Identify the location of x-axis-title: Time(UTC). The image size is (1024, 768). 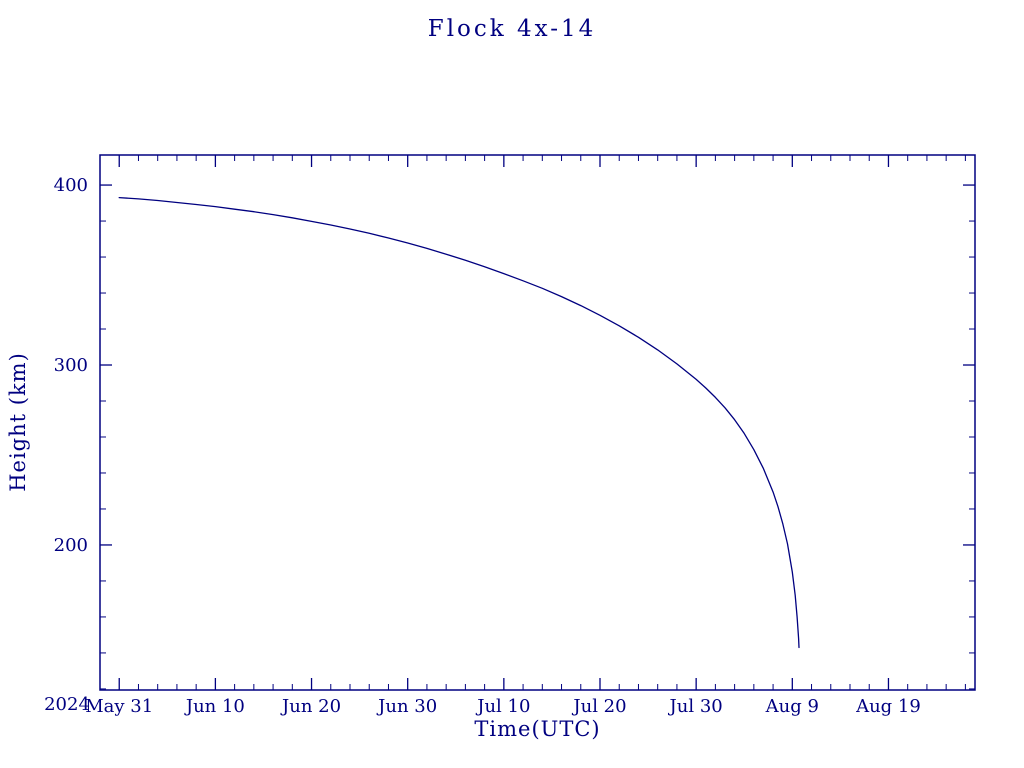
(537, 729).